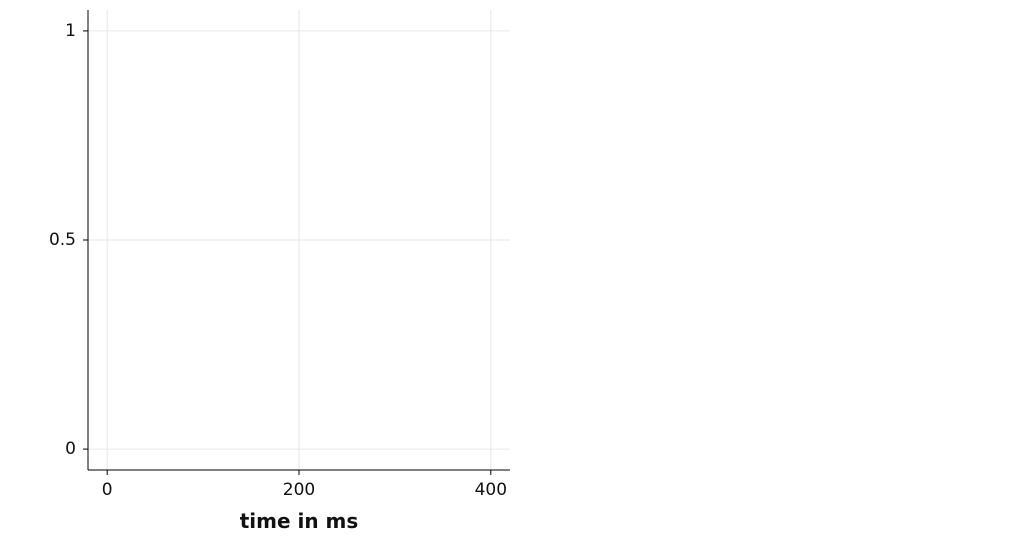  I want to click on x-axis-label-text: time in ms, so click(299, 521).